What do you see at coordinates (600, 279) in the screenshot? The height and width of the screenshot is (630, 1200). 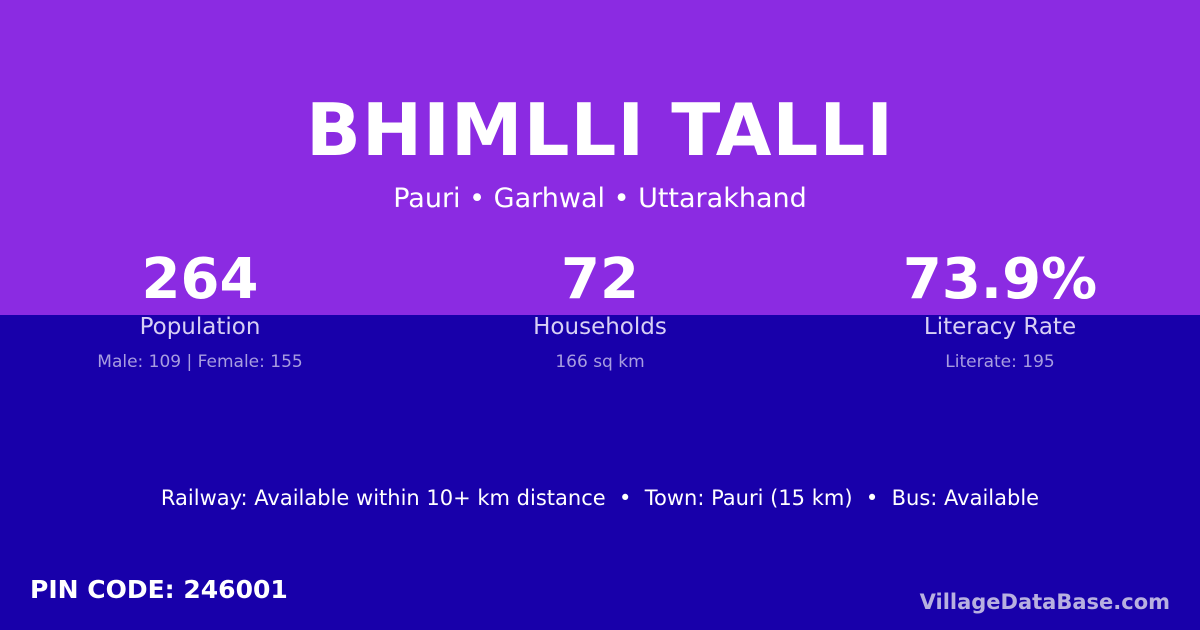 I see `stat-value: 72` at bounding box center [600, 279].